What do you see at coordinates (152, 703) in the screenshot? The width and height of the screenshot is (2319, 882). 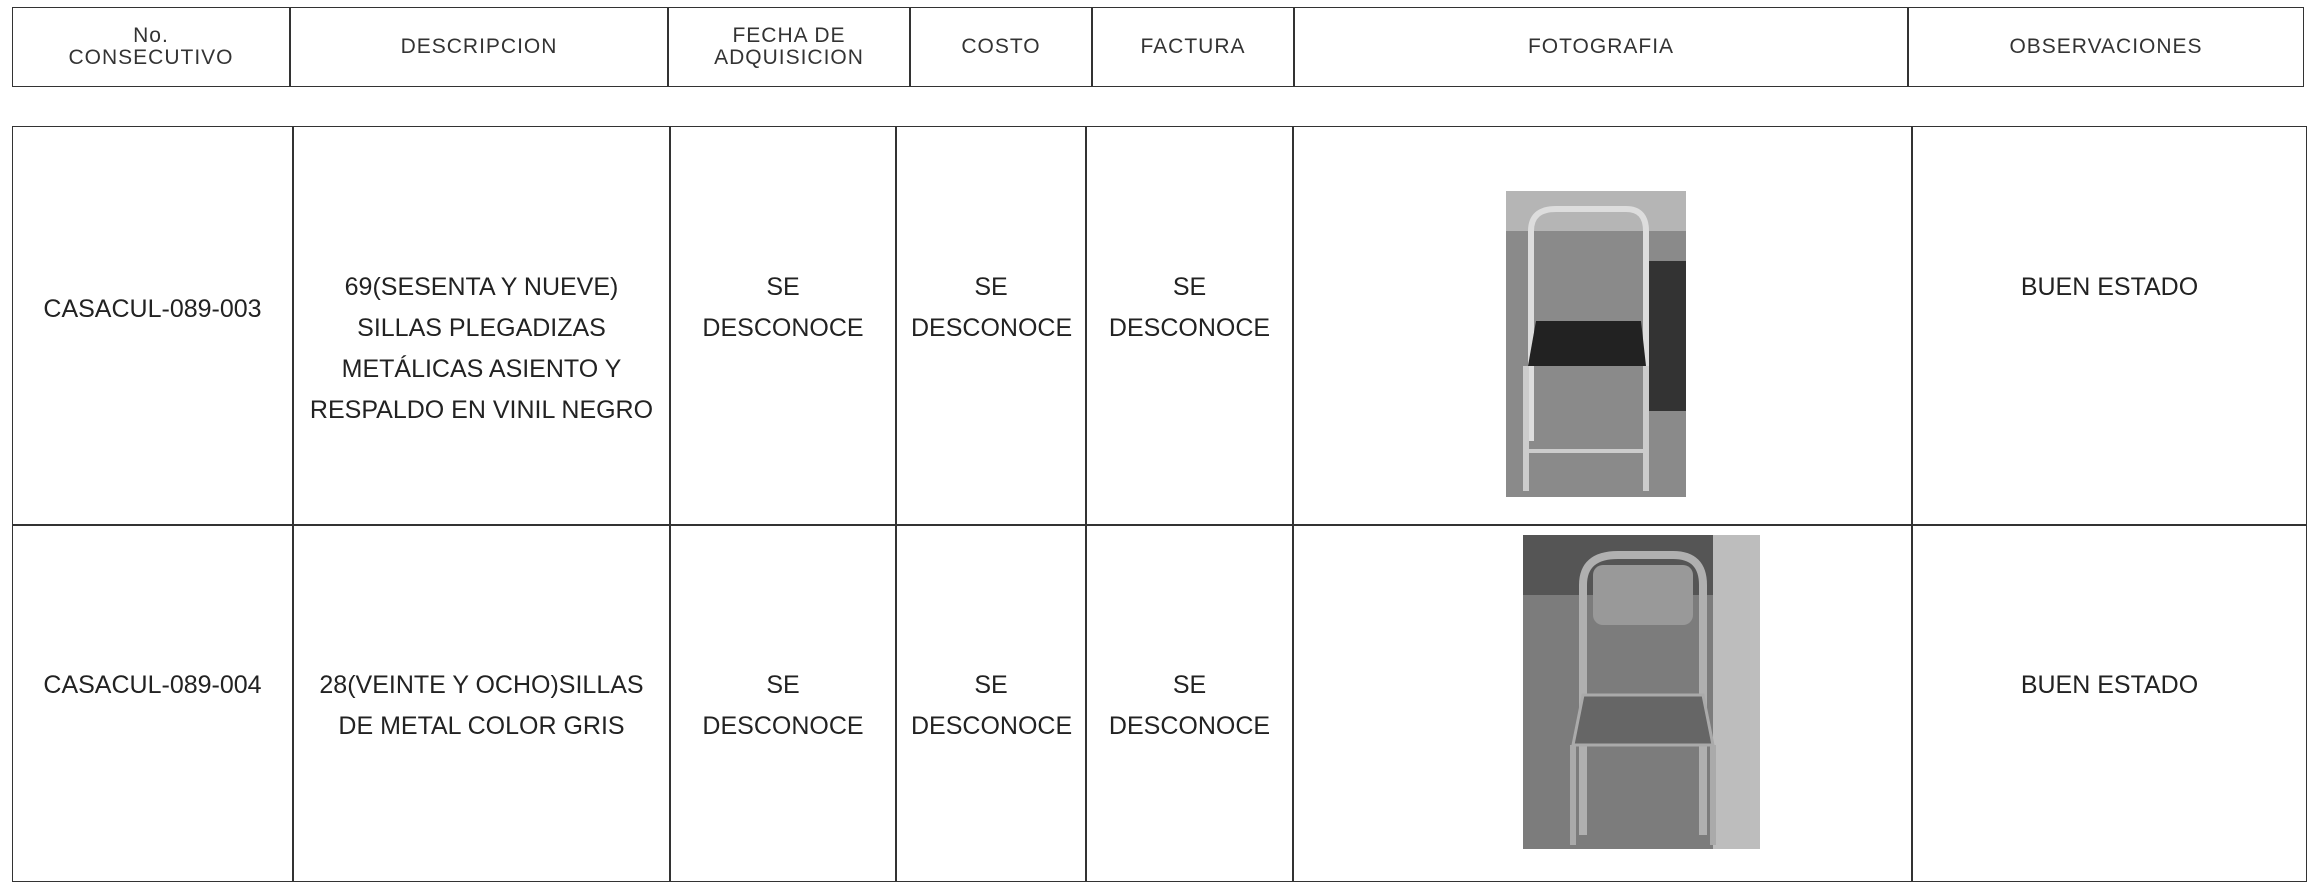 I see `table-cell: CASACUL-089-004` at bounding box center [152, 703].